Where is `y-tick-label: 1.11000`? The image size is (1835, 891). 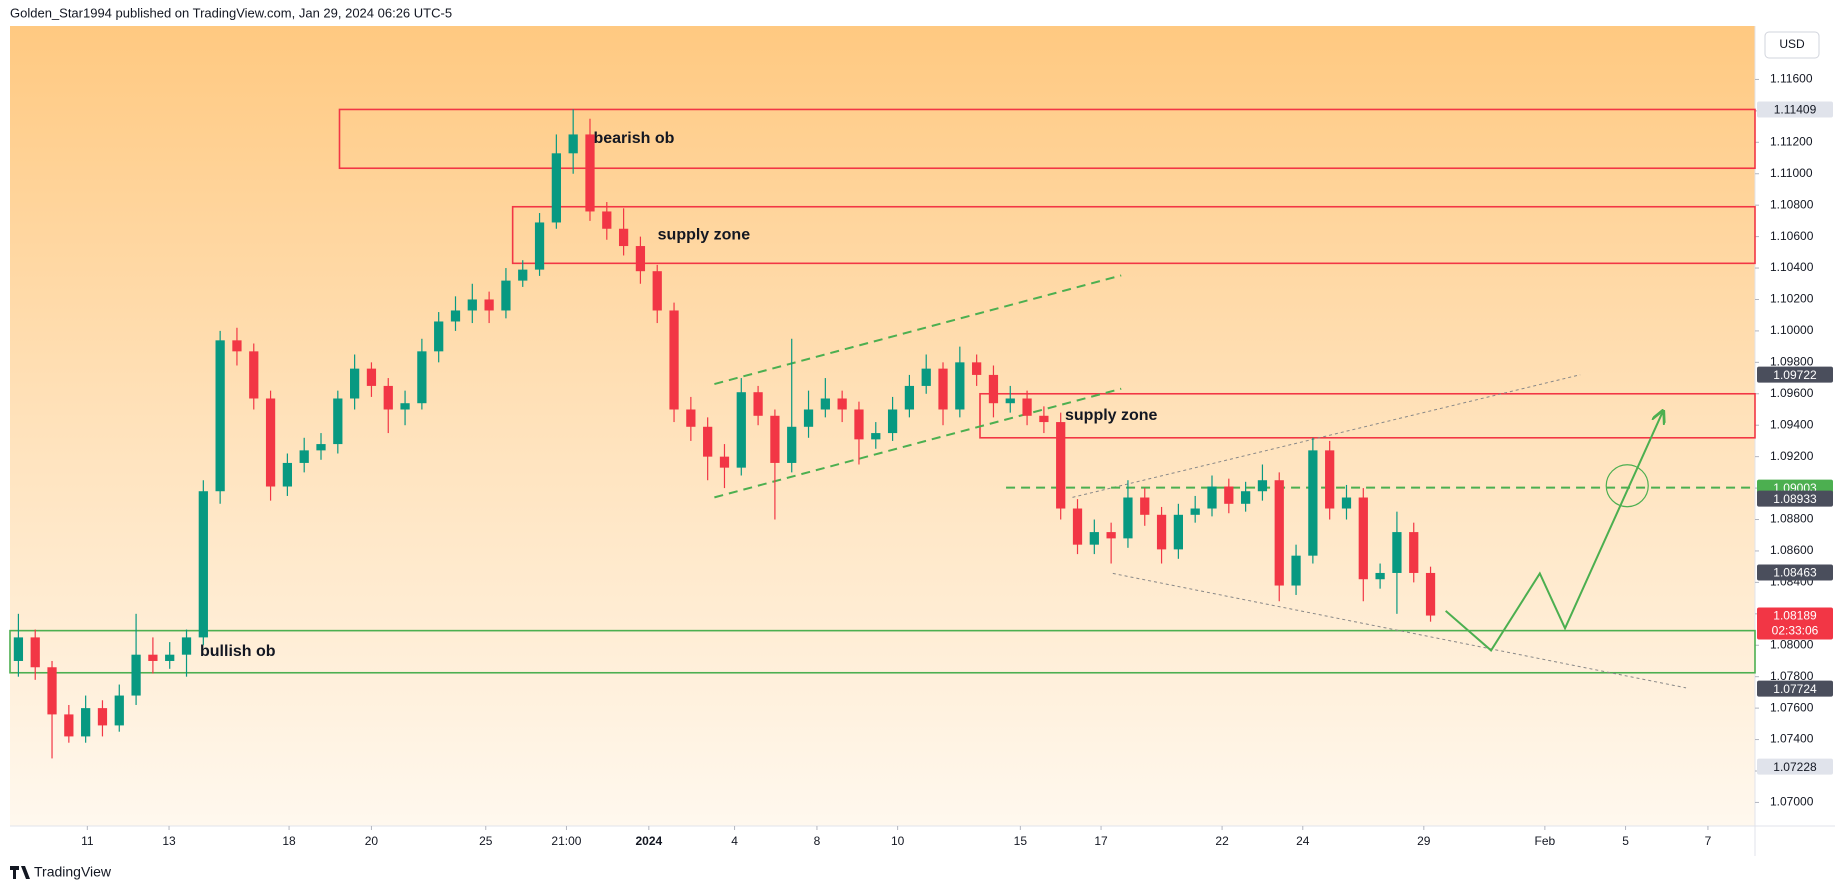 y-tick-label: 1.11000 is located at coordinates (1791, 173).